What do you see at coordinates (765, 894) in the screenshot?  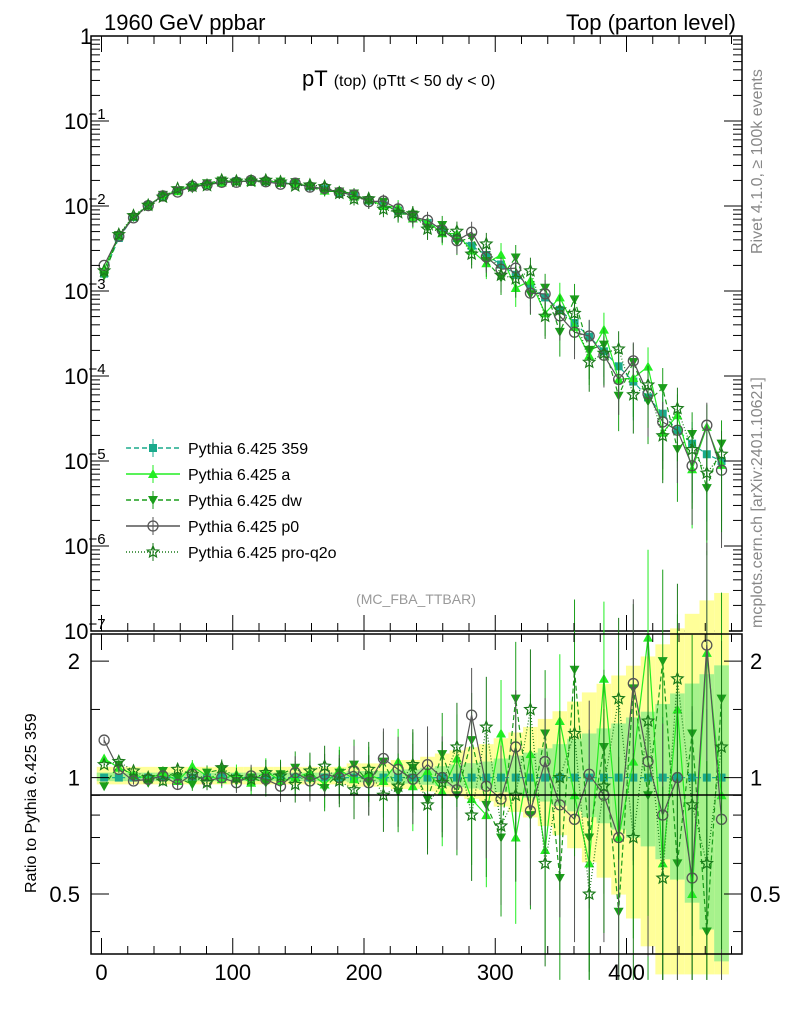 I see `ratio-ytick-label-right: 0.5` at bounding box center [765, 894].